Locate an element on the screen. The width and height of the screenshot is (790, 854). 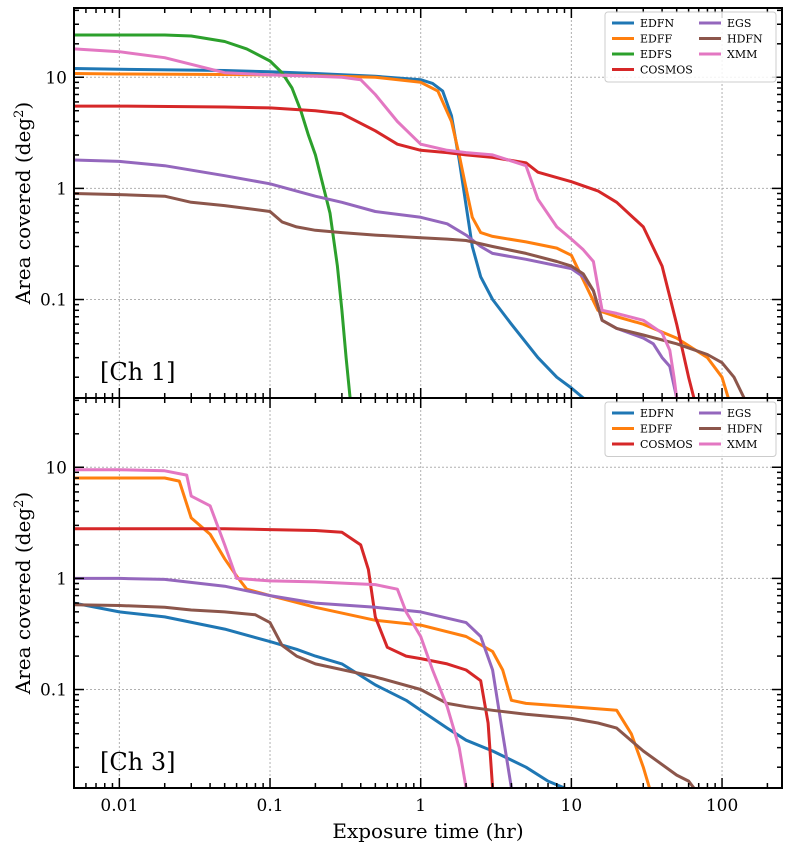
x-axis-label: Exposure time (hr) is located at coordinates (427, 831).